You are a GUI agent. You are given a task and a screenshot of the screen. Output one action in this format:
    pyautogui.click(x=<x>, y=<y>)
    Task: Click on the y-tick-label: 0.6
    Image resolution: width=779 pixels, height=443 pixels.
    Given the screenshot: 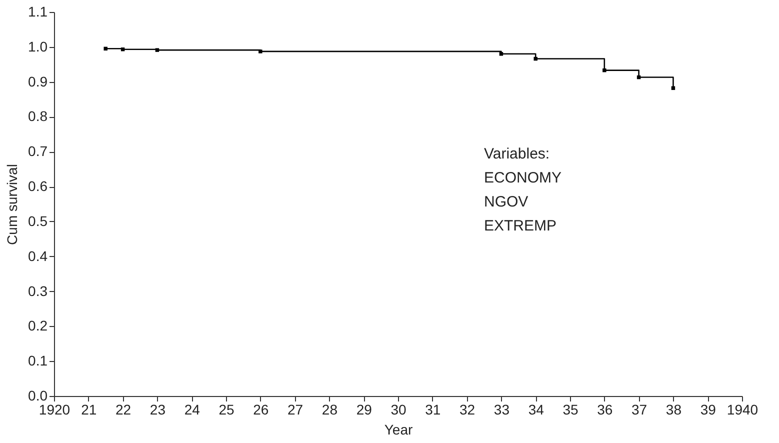 What is the action you would take?
    pyautogui.click(x=38, y=186)
    